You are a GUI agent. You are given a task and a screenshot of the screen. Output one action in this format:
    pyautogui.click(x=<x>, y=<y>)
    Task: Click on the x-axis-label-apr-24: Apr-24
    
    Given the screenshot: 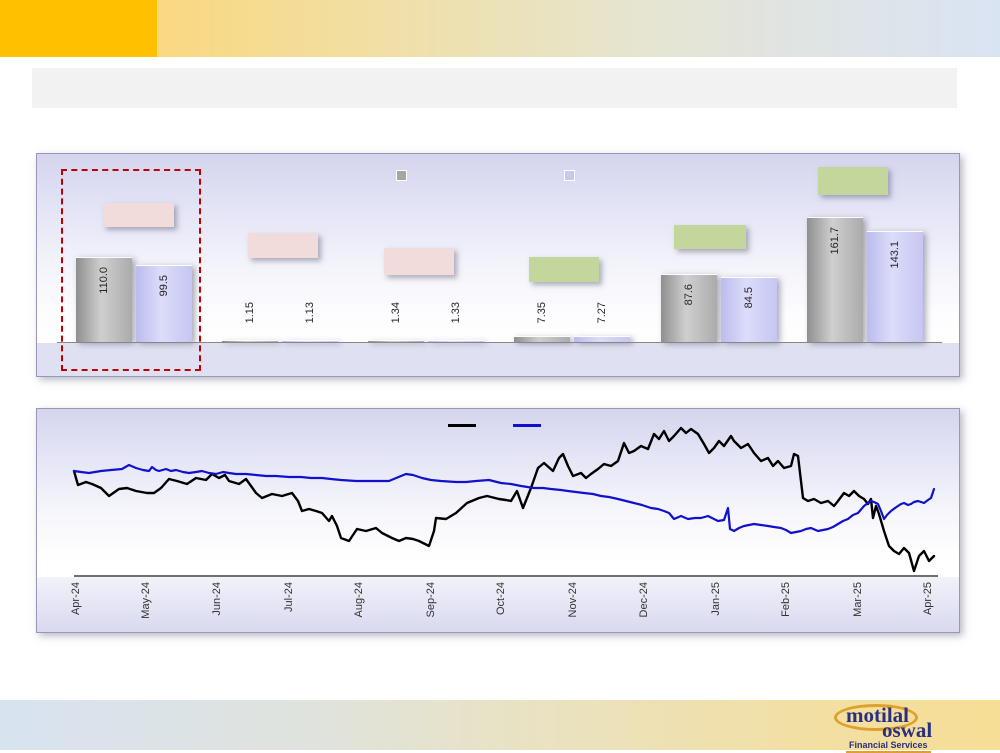 What is the action you would take?
    pyautogui.click(x=76, y=599)
    